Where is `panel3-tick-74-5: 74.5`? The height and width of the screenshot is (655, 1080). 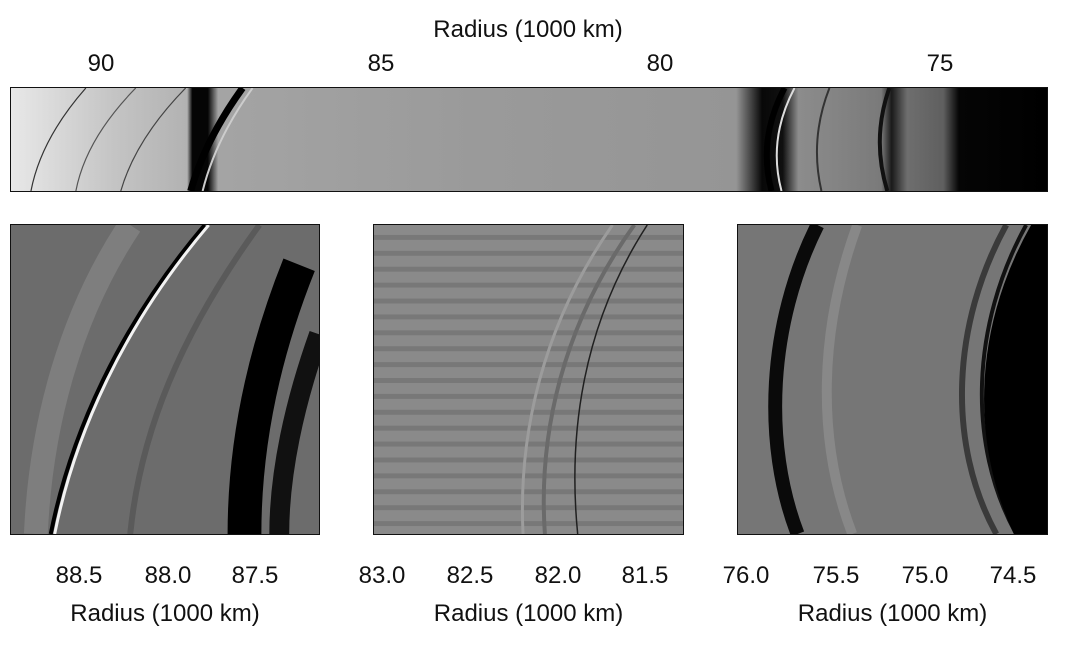
panel3-tick-74-5: 74.5 is located at coordinates (1013, 575).